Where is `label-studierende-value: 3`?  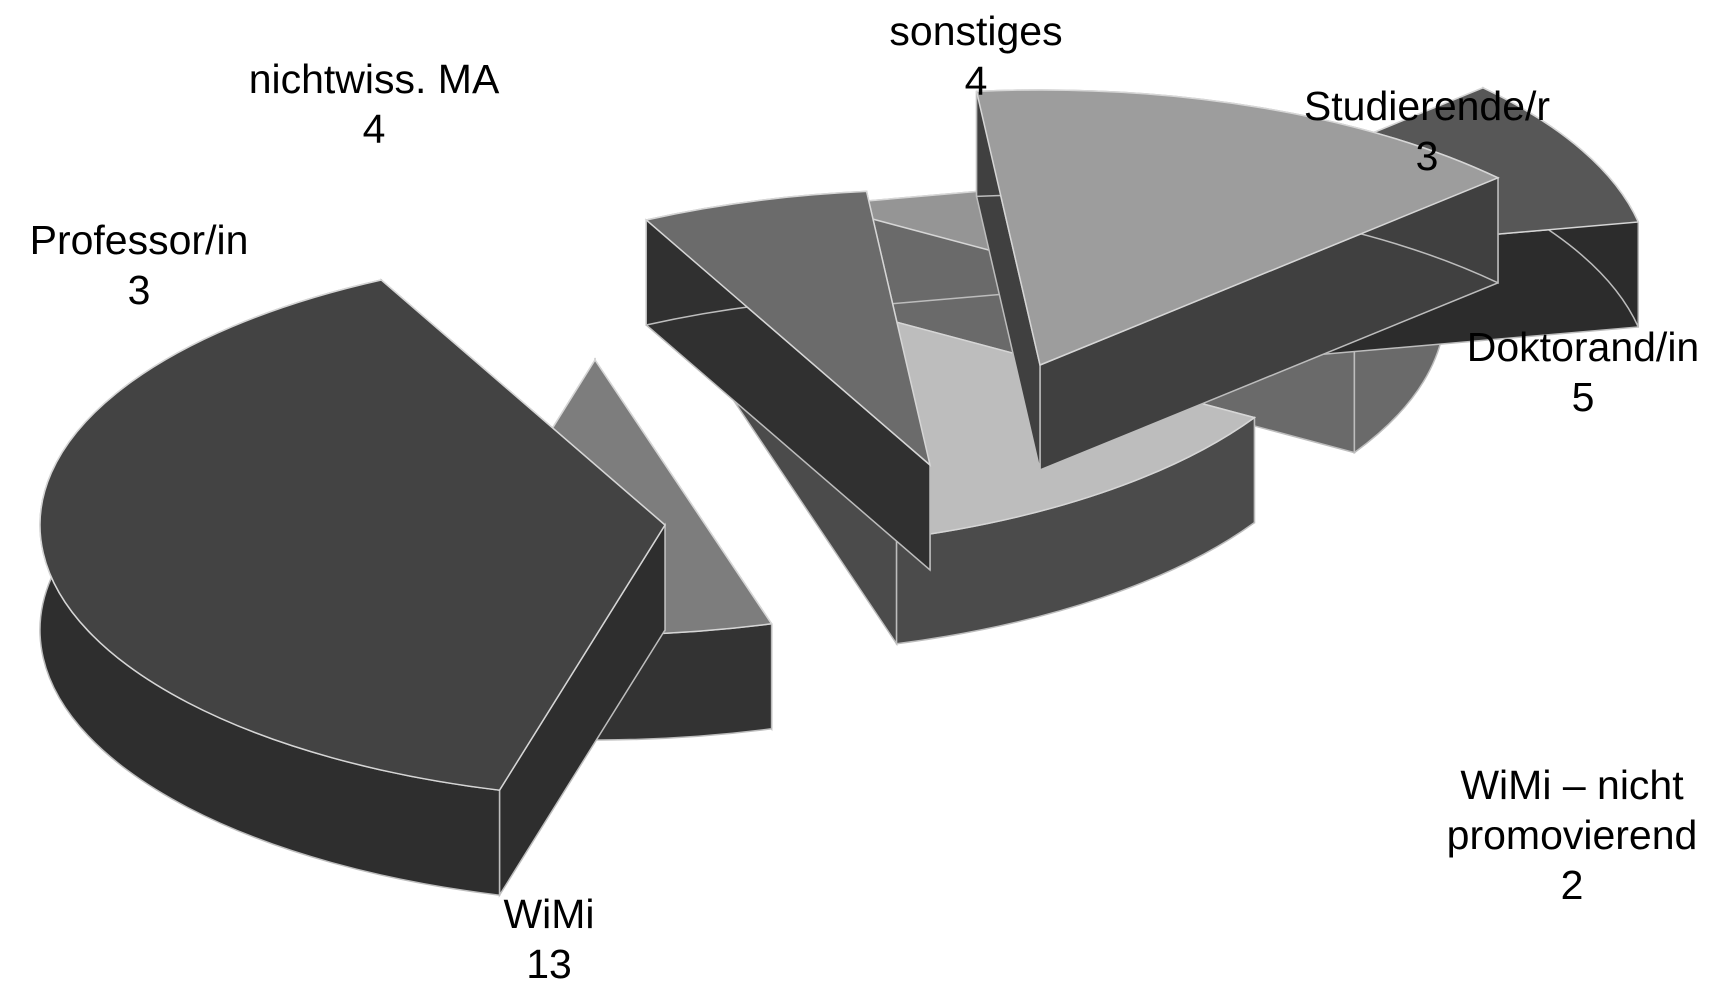
label-studierende-value: 3 is located at coordinates (1427, 156).